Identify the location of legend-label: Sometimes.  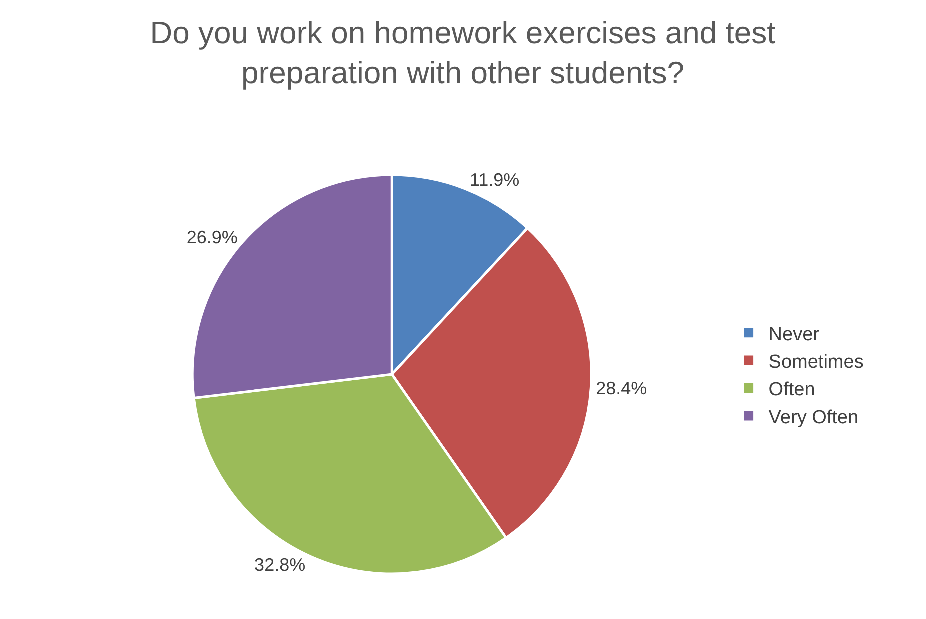
(816, 362).